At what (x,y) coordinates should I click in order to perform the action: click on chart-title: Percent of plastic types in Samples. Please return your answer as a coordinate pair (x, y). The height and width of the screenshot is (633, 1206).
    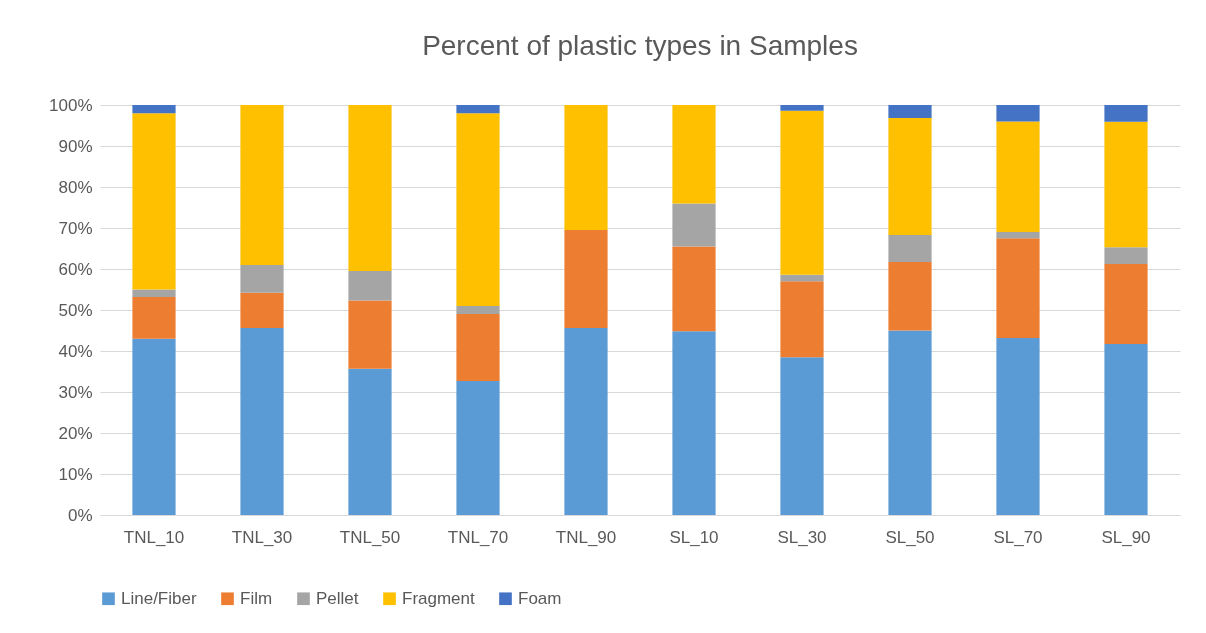
    Looking at the image, I should click on (640, 45).